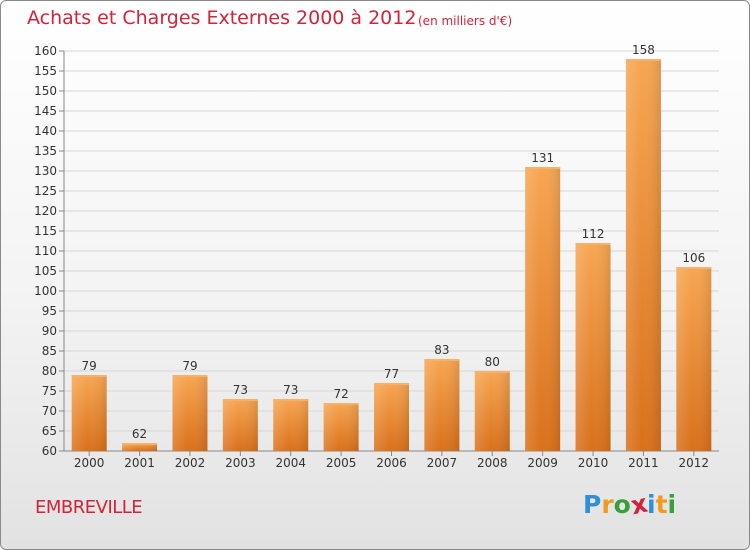  Describe the element at coordinates (391, 374) in the screenshot. I see `bar-value-label: 77` at that location.